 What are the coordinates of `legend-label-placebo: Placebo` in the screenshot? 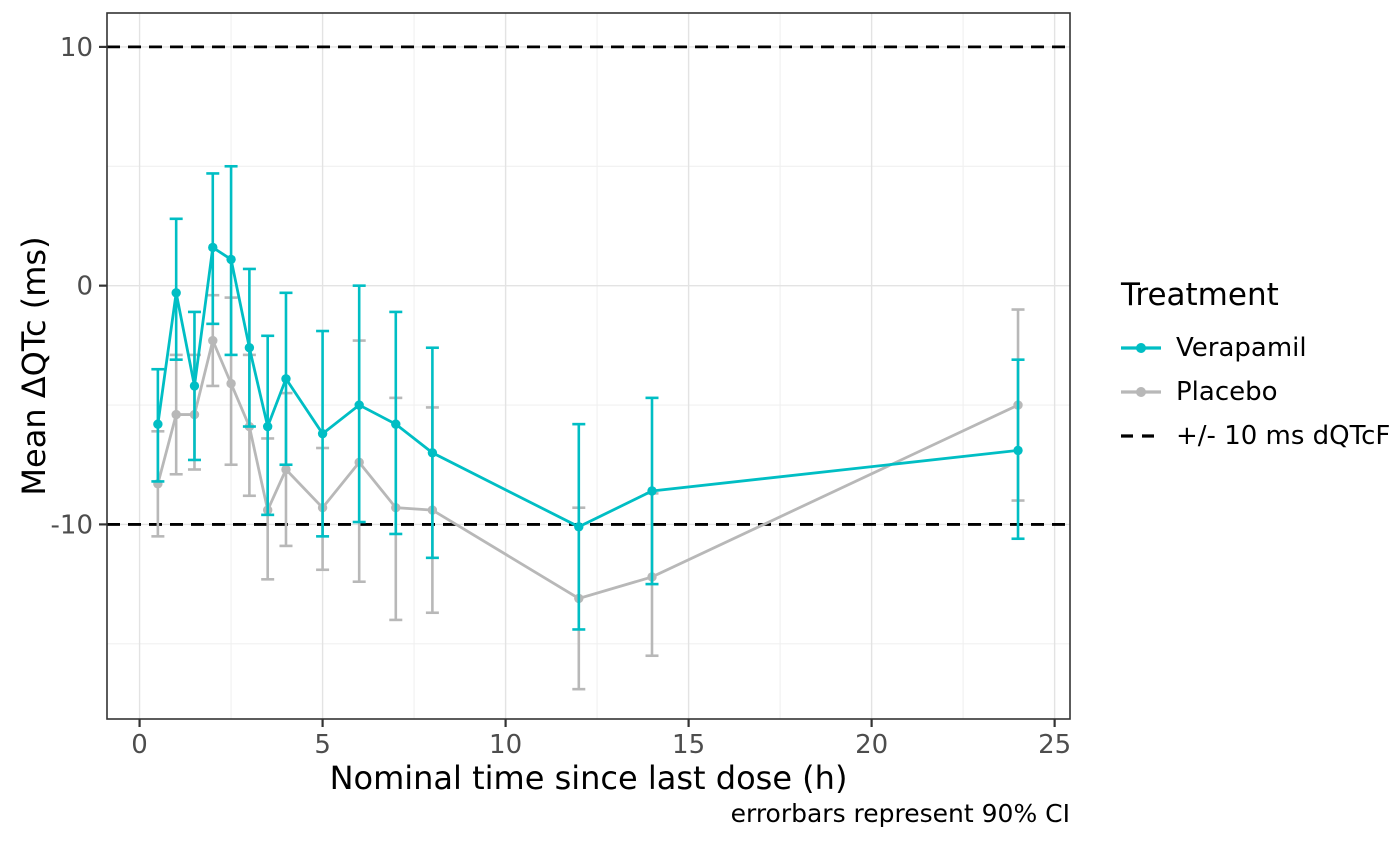 It's located at (1227, 392).